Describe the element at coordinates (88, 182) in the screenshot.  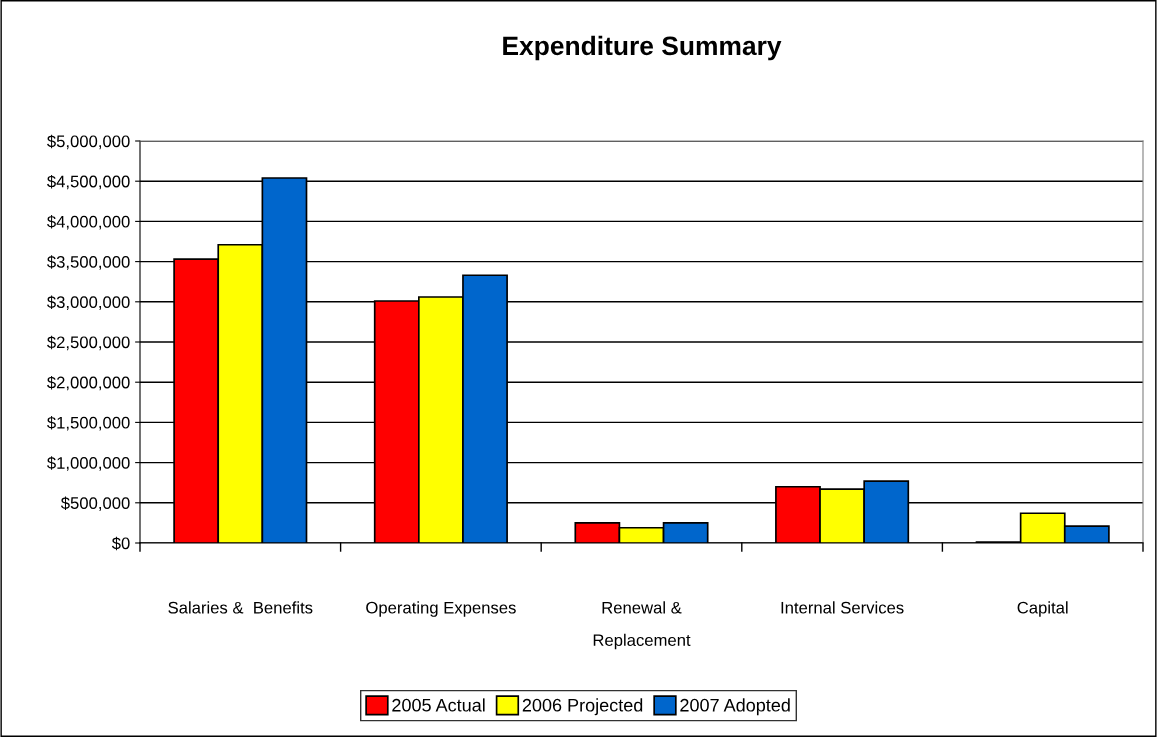
I see `y-tick-label: $4,500,000` at that location.